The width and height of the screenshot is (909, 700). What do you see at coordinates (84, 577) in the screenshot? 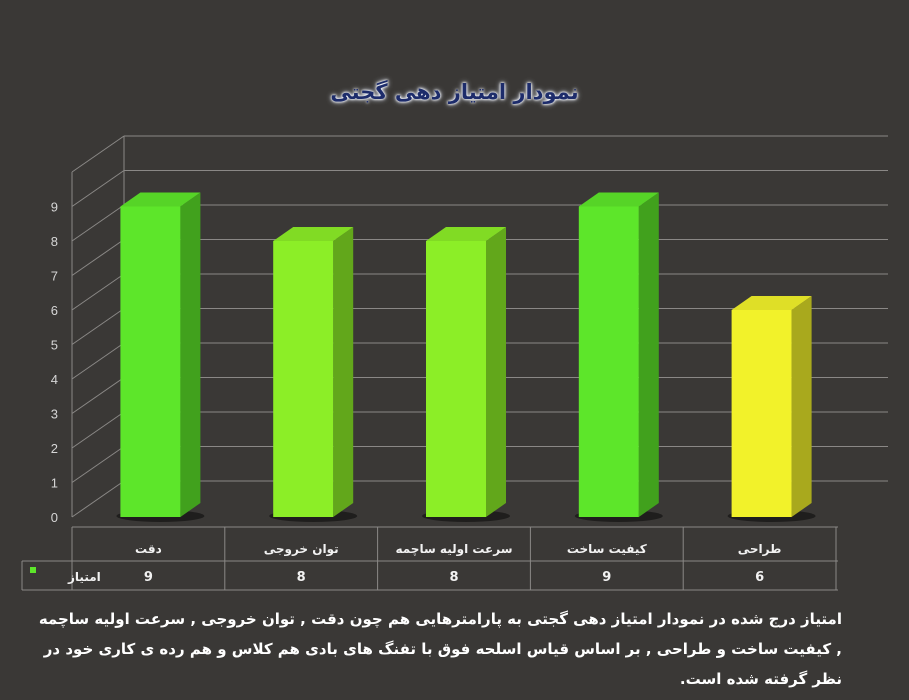
I see `legend-entry: امتیاز` at bounding box center [84, 577].